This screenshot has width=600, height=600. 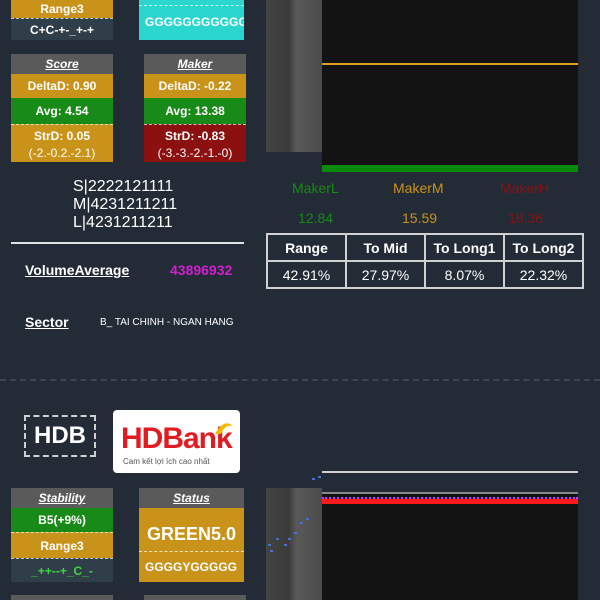 What do you see at coordinates (300, 380) in the screenshot?
I see `section-separator` at bounding box center [300, 380].